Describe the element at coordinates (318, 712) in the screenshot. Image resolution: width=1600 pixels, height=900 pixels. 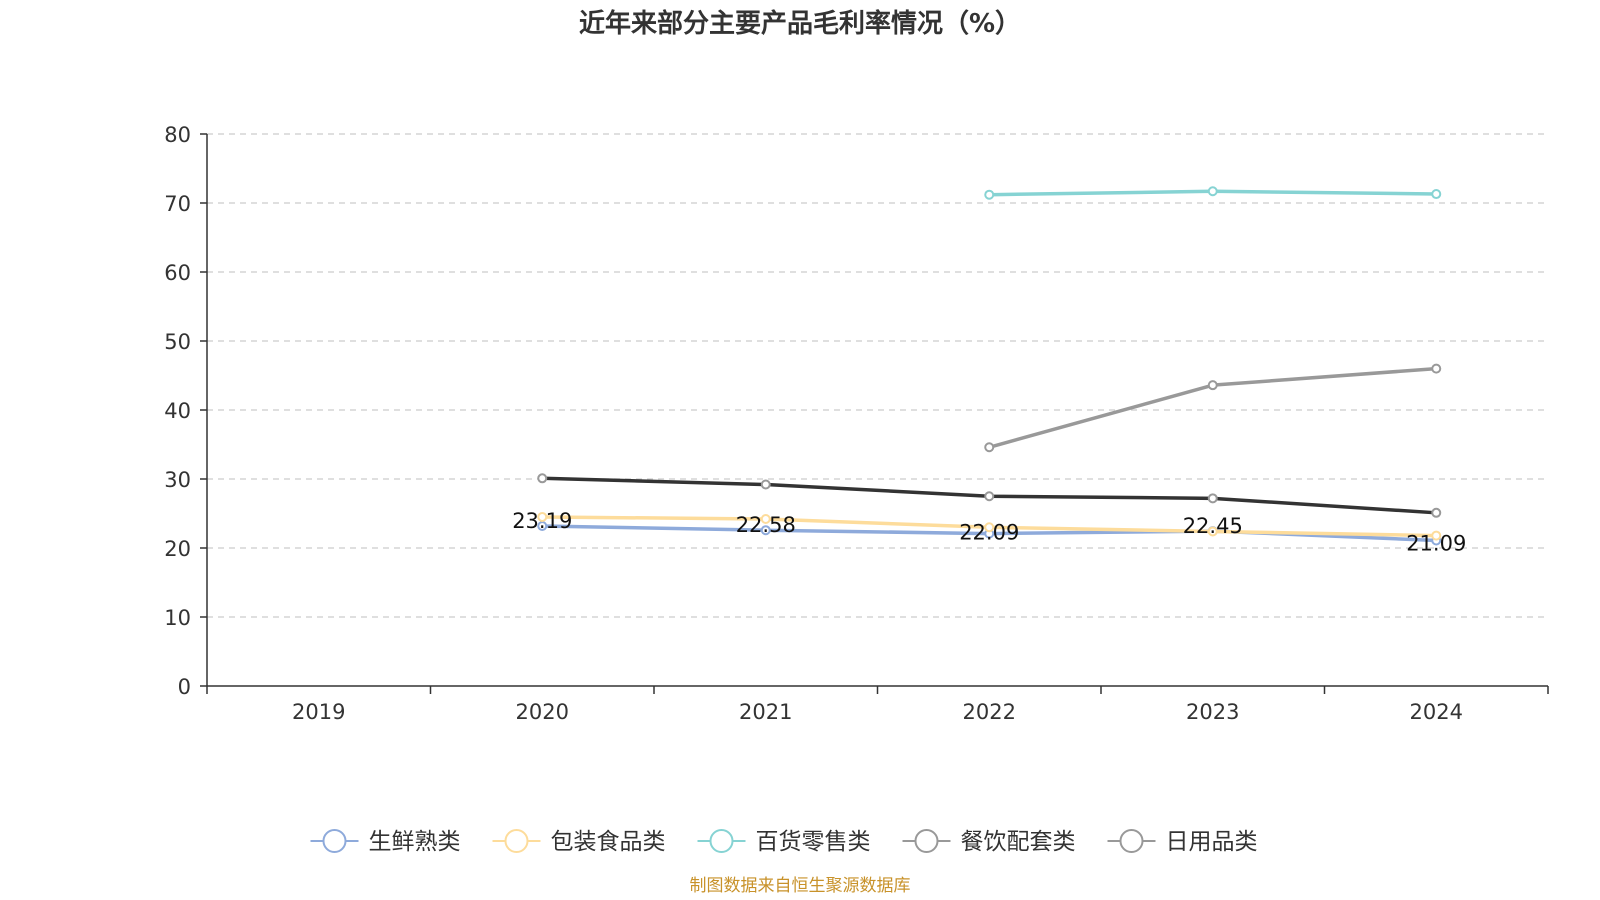
I see `x-tick-label: 2019` at that location.